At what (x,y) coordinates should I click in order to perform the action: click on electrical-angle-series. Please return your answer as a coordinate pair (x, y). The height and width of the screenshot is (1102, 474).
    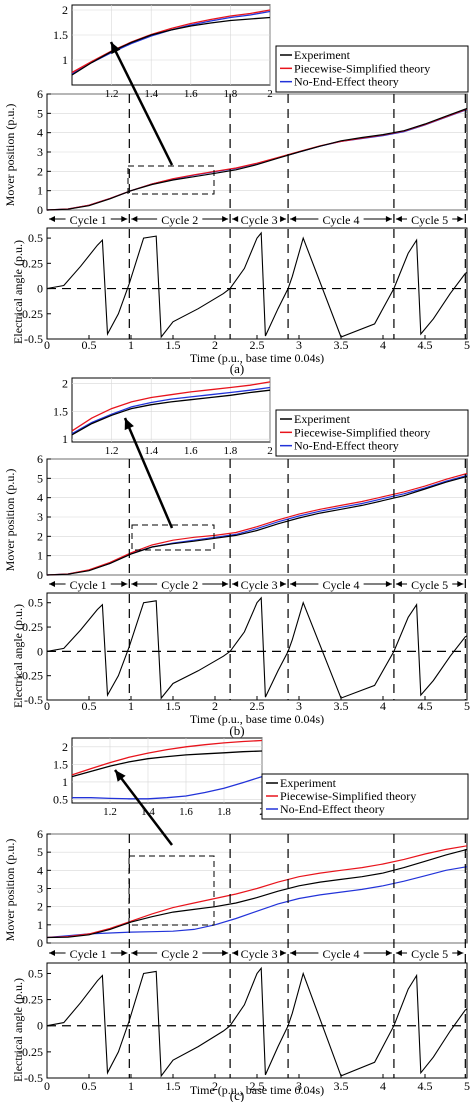
    Looking at the image, I should click on (257, 1022).